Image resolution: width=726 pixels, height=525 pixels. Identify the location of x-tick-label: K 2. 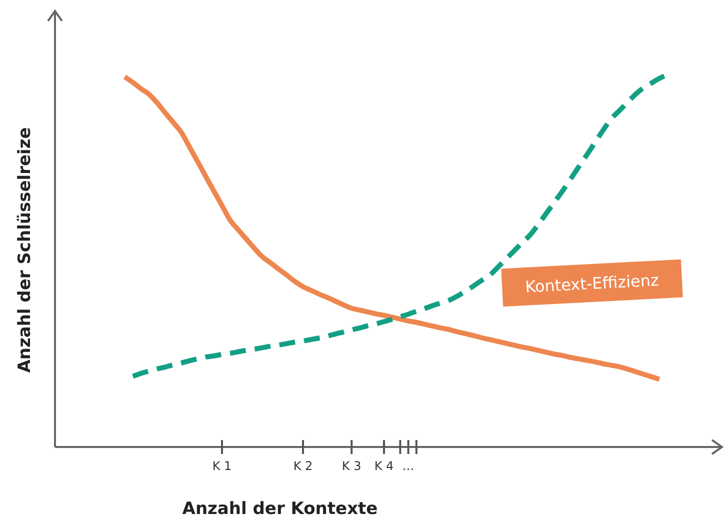
(303, 466).